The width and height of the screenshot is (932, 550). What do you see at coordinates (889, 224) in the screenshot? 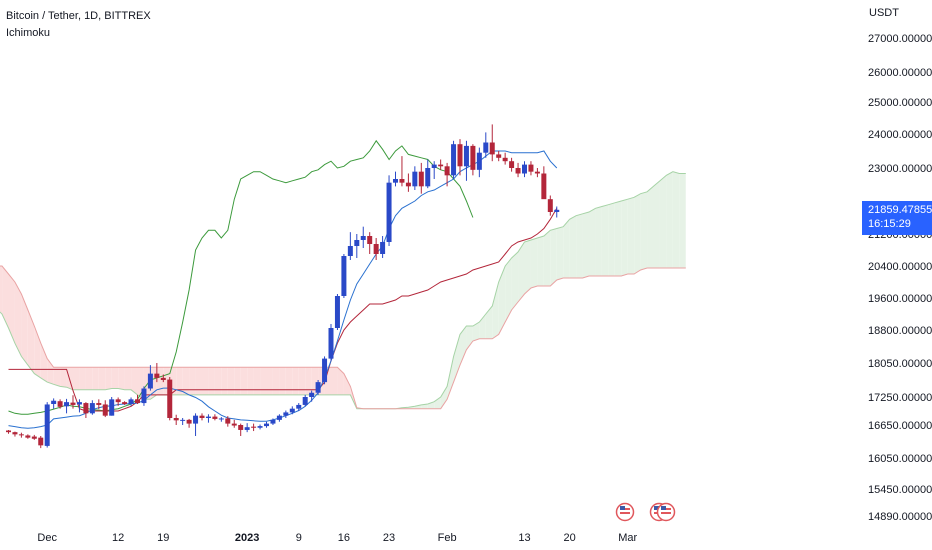
I see `bar-countdown: 16:15:29` at bounding box center [889, 224].